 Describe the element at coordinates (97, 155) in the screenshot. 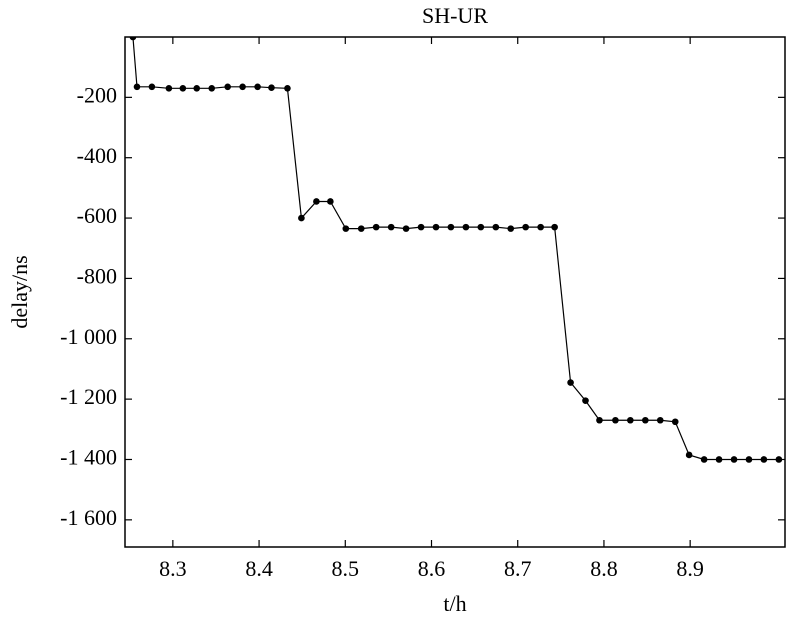

I see `y-tick-label: -400` at that location.